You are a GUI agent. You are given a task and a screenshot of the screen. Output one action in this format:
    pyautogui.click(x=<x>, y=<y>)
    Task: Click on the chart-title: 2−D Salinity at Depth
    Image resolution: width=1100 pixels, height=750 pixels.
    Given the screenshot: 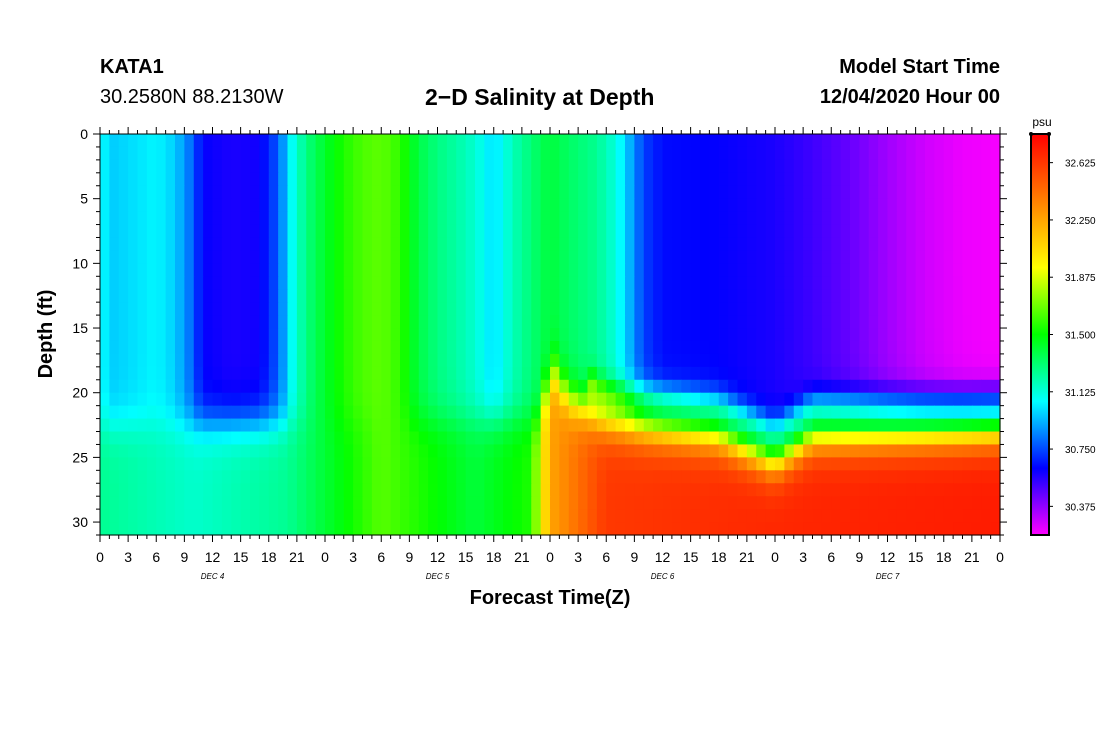 What is the action you would take?
    pyautogui.click(x=540, y=97)
    